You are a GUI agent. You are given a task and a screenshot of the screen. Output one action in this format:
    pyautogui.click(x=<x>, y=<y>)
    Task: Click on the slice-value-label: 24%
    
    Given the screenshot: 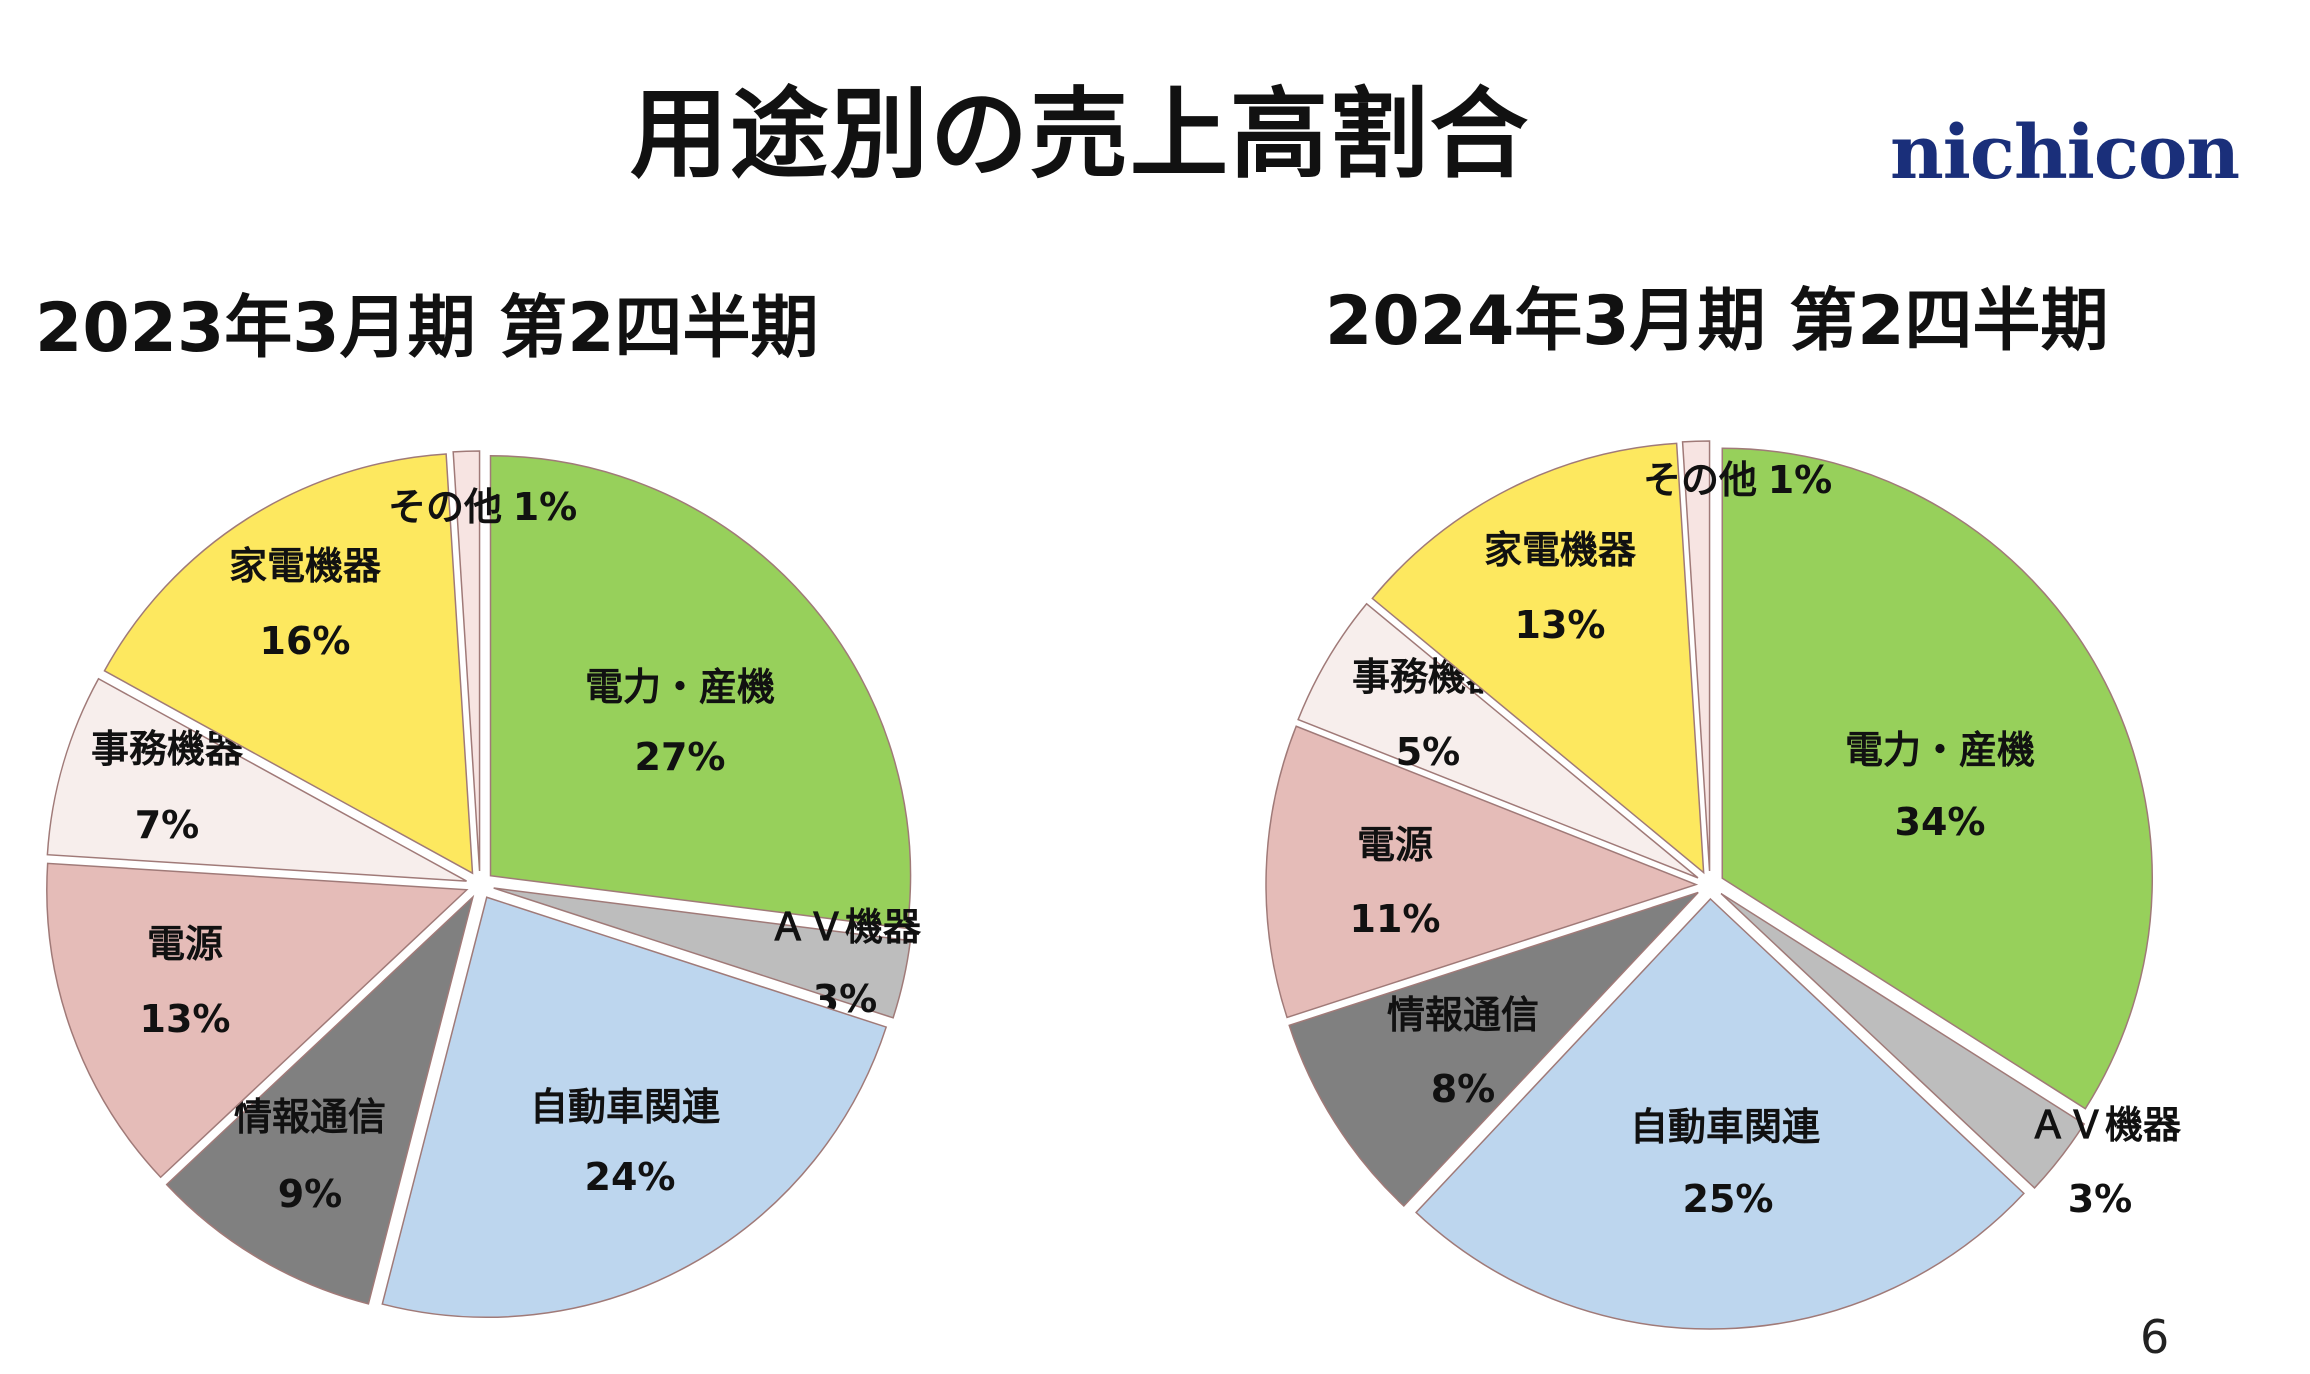 What is the action you would take?
    pyautogui.click(x=630, y=1177)
    